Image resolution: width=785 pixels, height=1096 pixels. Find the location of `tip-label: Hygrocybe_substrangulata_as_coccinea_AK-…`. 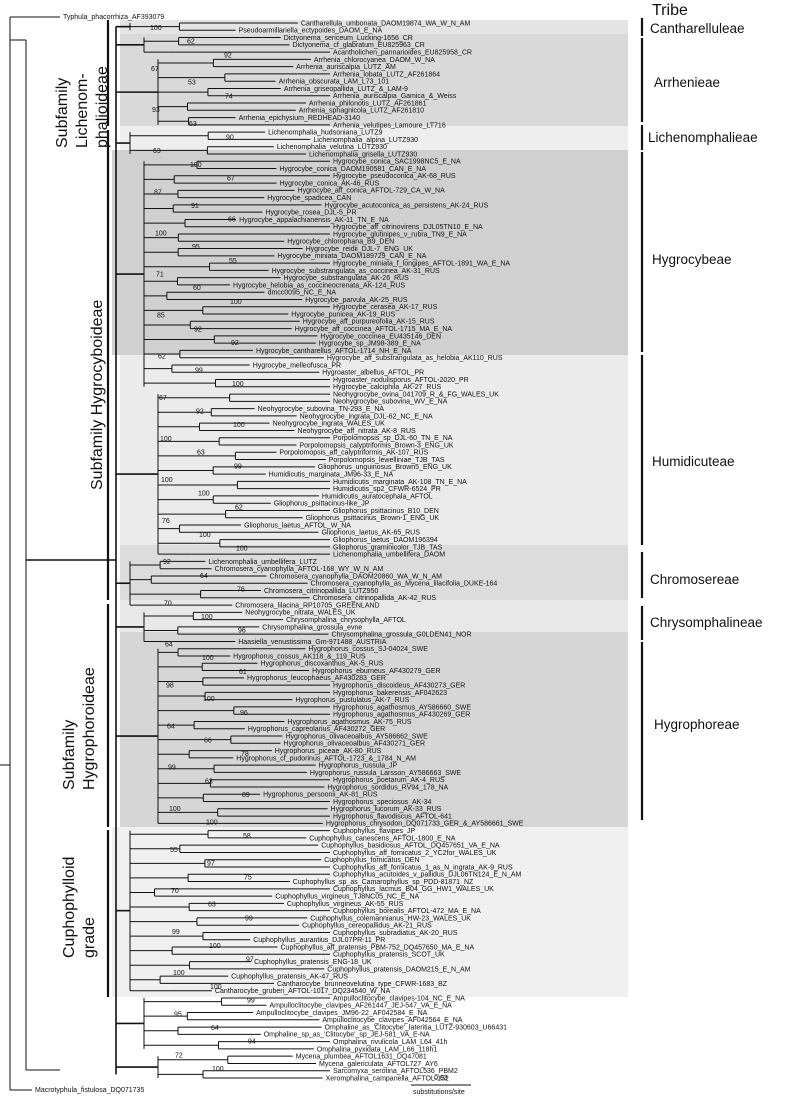

tip-label: Hygrocybe_substrangulata_as_coccinea_AK-… is located at coordinates (356, 271).